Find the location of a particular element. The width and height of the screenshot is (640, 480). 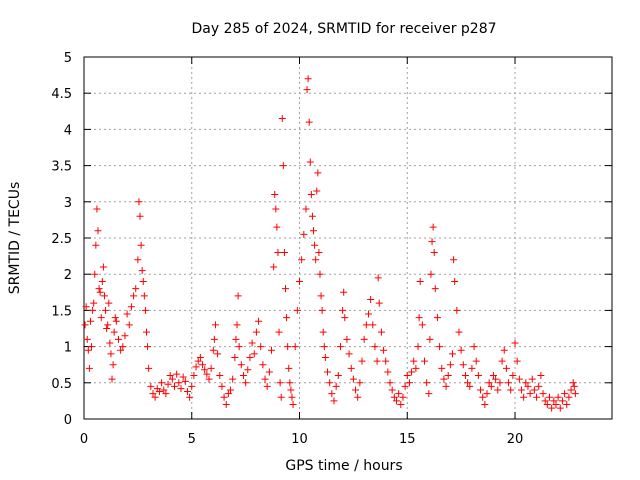

x-tick-label: 15 is located at coordinates (407, 439).